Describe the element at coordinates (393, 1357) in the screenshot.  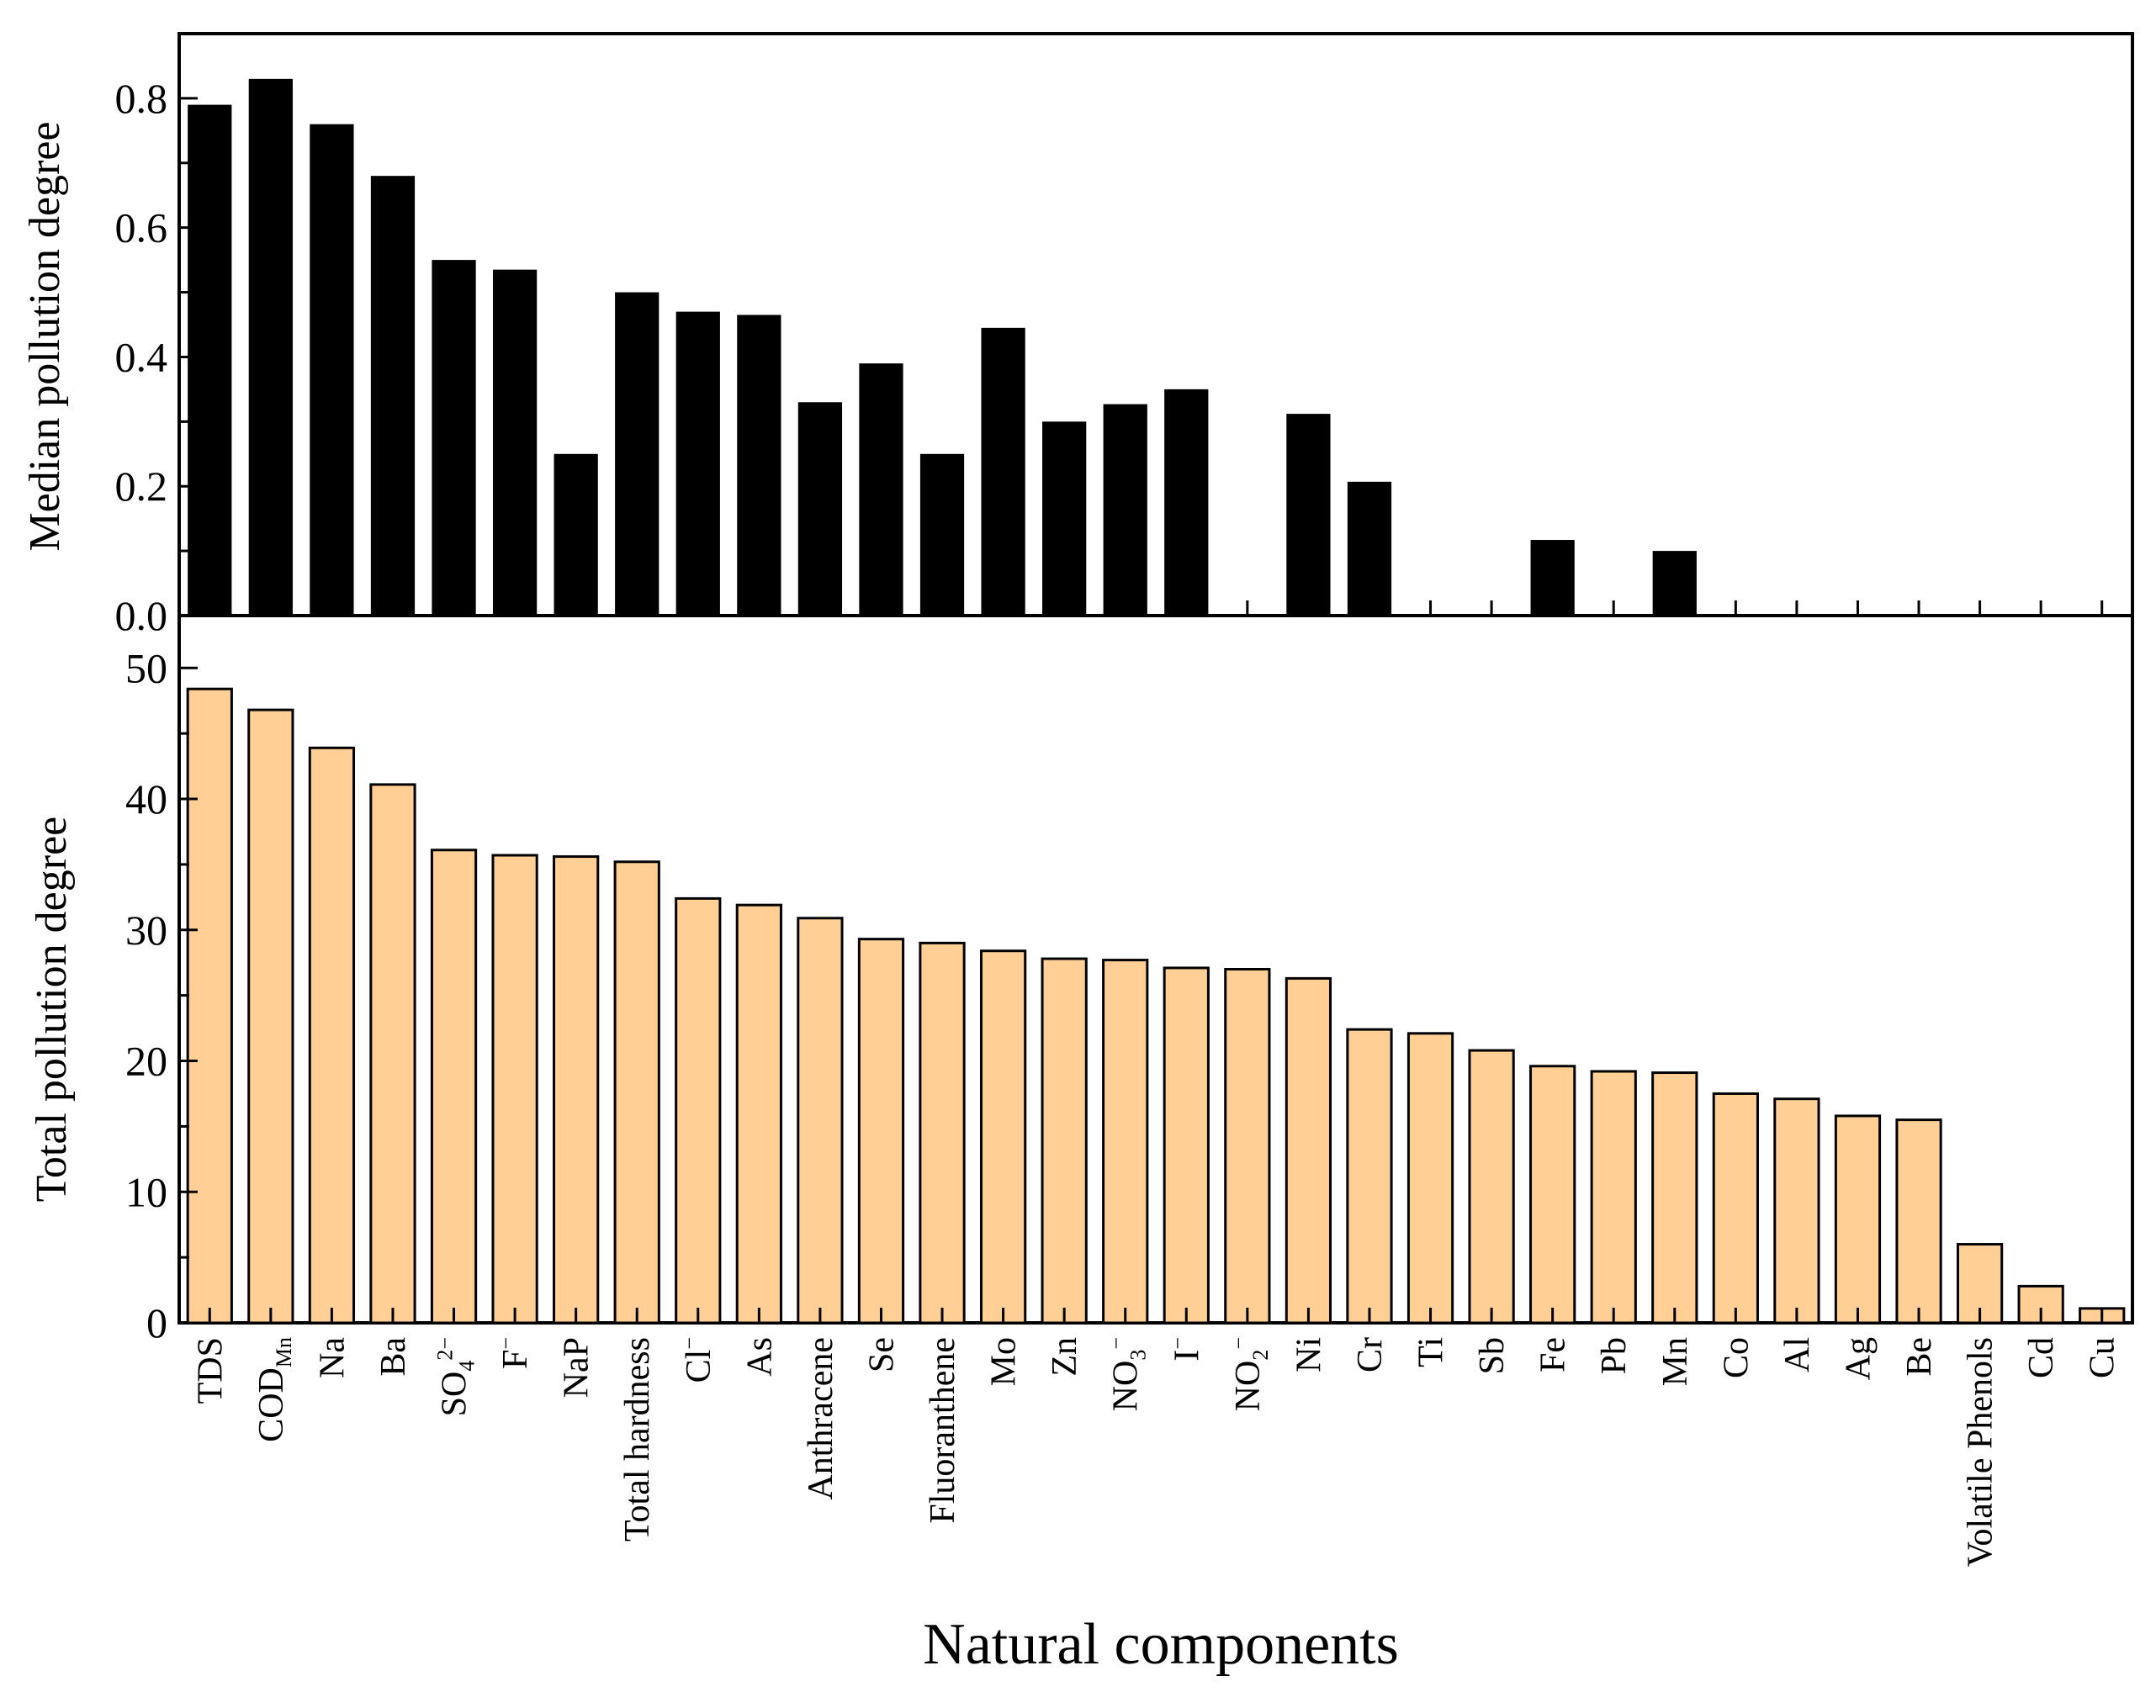
I see `x-tick-label: Ba` at that location.